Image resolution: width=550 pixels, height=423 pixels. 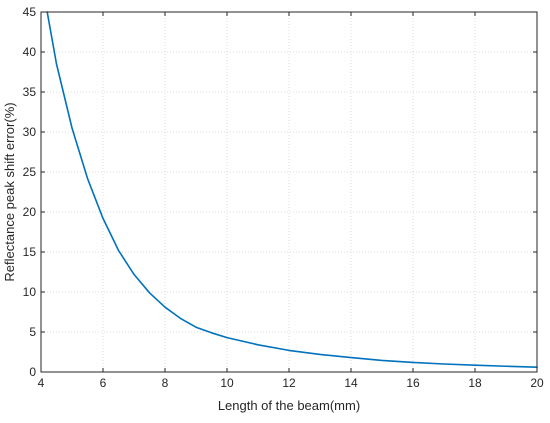 I want to click on y-tick-label: 15, so click(x=30, y=252).